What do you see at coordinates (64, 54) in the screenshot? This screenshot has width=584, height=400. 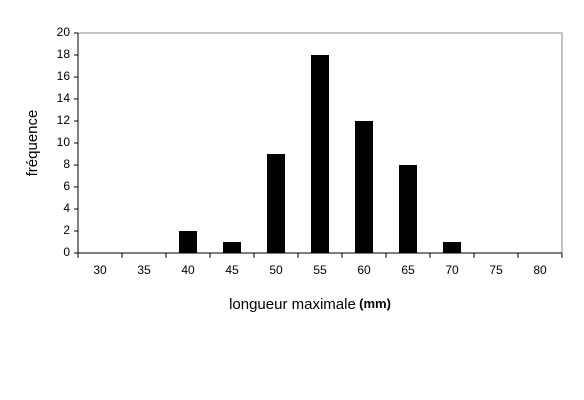 I see `y-tick-label: 18` at bounding box center [64, 54].